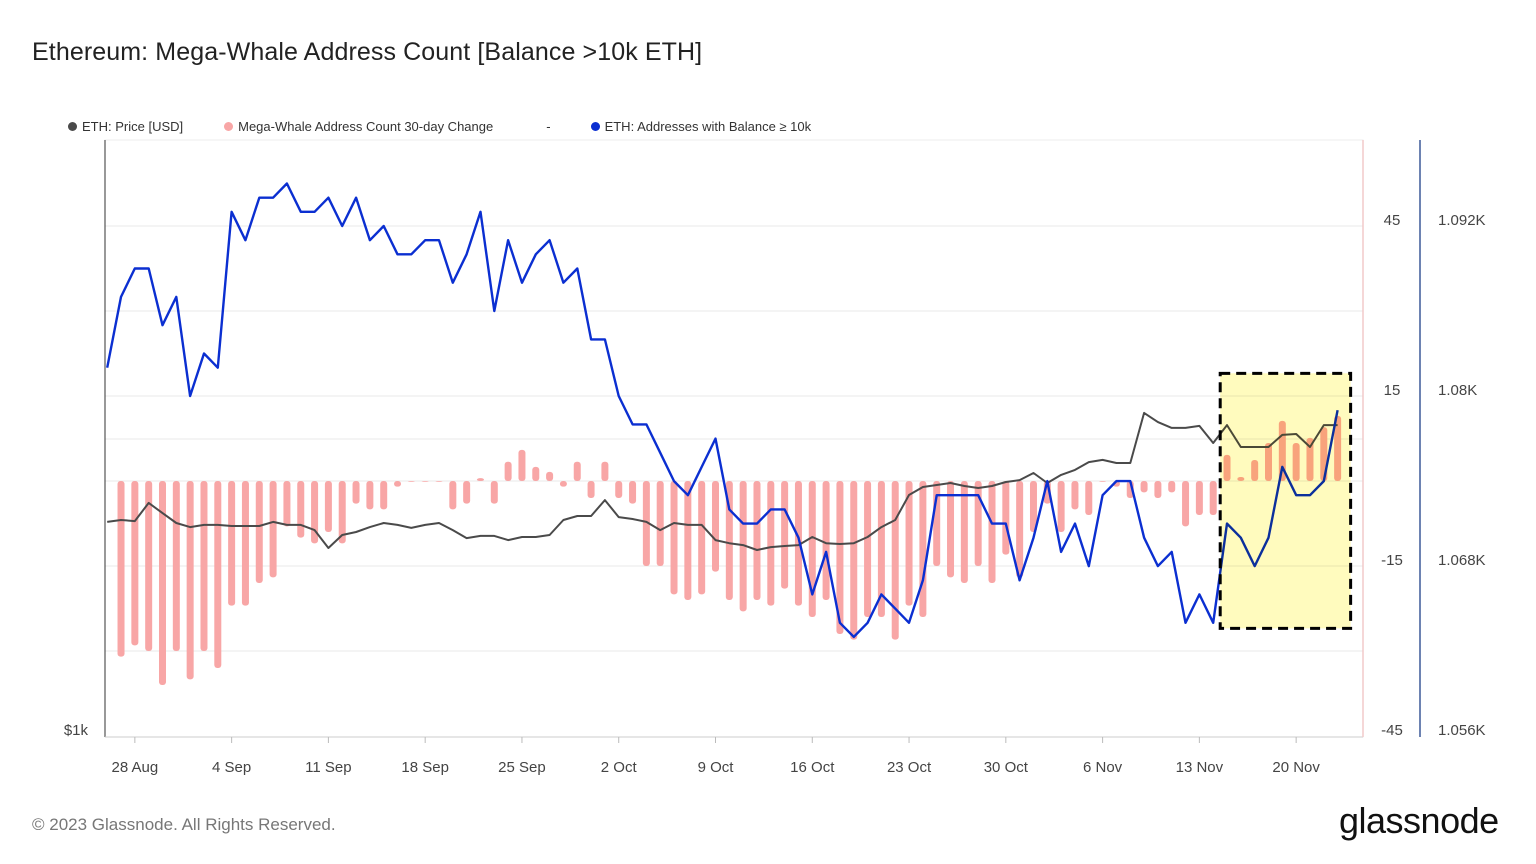 The image size is (1536, 864). I want to click on x-tick-label: 30 Oct, so click(1006, 767).